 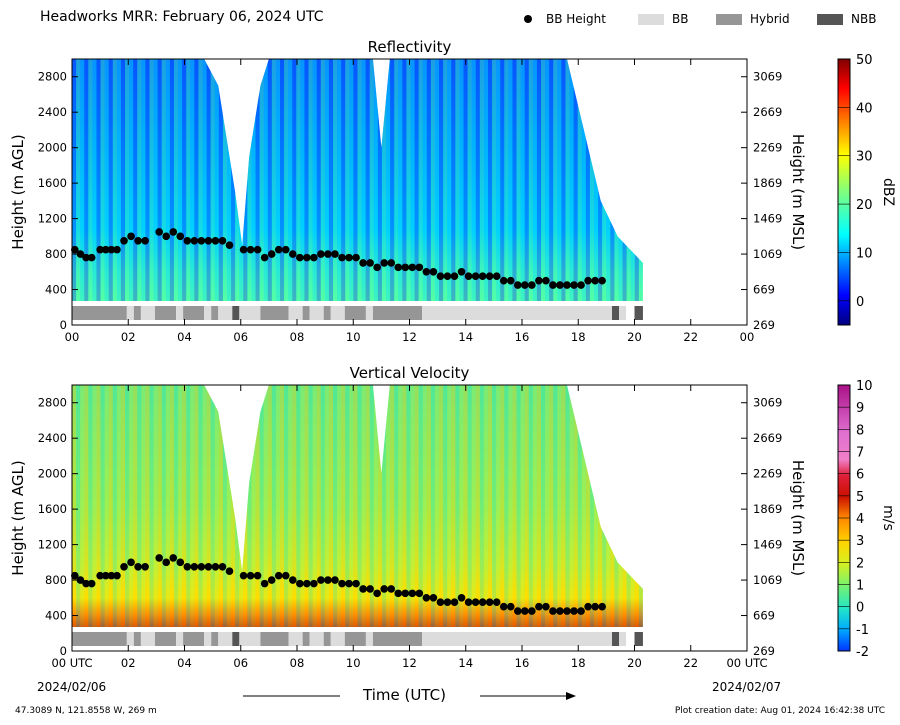 I want to click on start-date: 2024/02/06, so click(x=72, y=687).